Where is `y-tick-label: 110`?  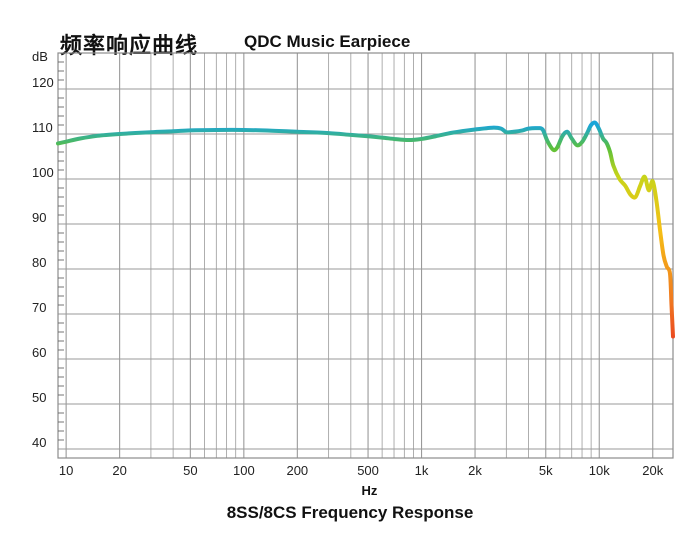
y-tick-label: 110 is located at coordinates (42, 127).